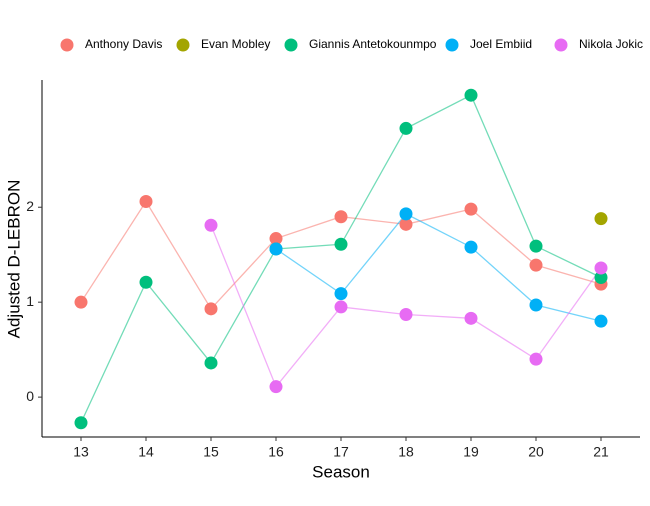 The image size is (650, 506). Describe the element at coordinates (276, 452) in the screenshot. I see `x-tick-label: 16` at that location.